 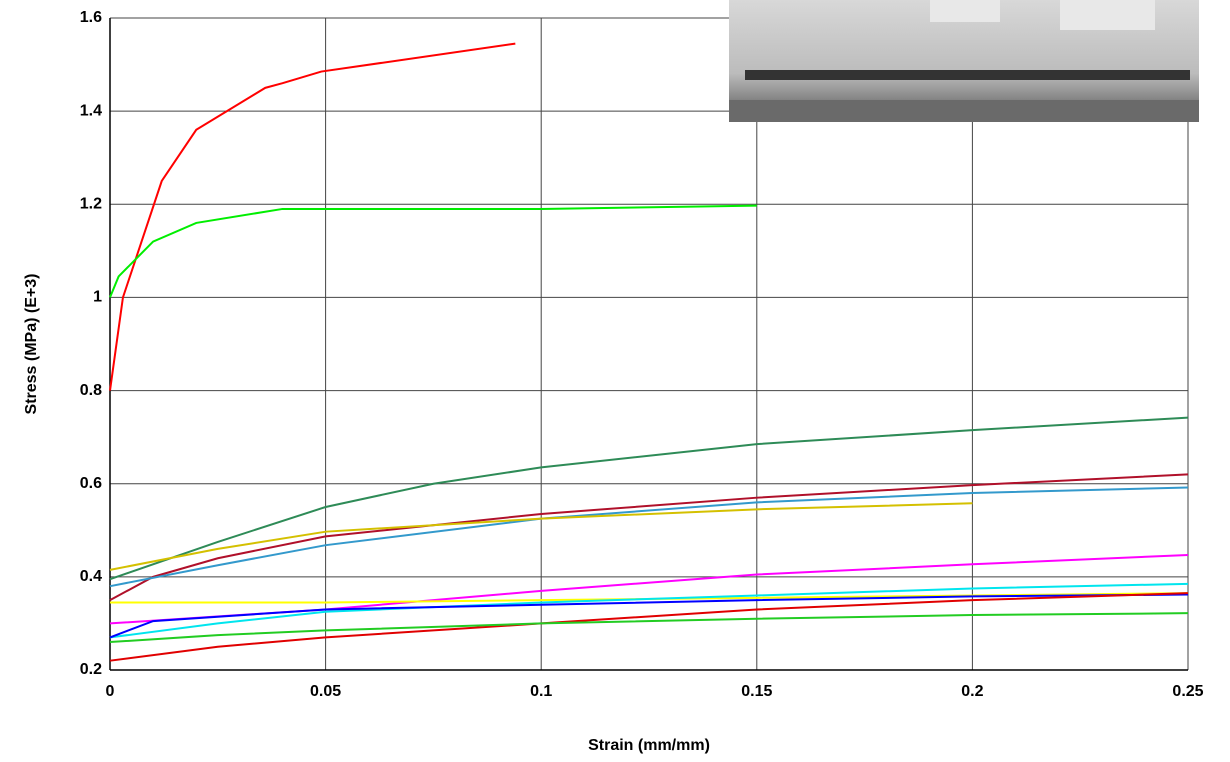 What do you see at coordinates (31, 344) in the screenshot?
I see `y-axis-label: Stress (MPa) (E+3)` at bounding box center [31, 344].